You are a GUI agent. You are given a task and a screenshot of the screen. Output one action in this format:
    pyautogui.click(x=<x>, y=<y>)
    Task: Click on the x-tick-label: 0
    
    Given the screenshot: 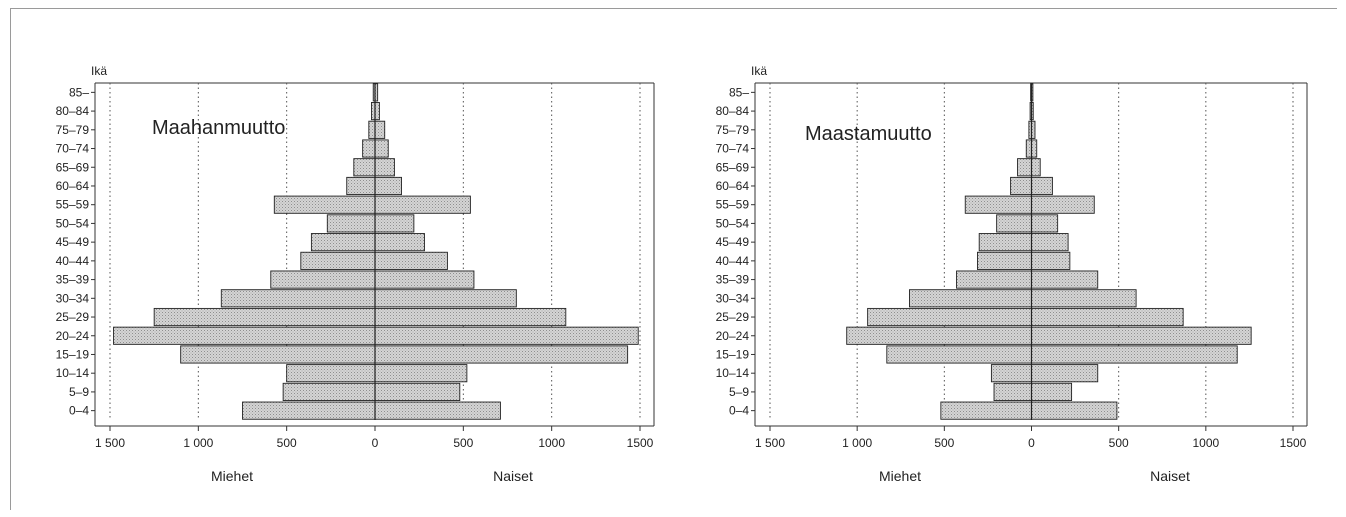 What is the action you would take?
    pyautogui.click(x=1031, y=443)
    